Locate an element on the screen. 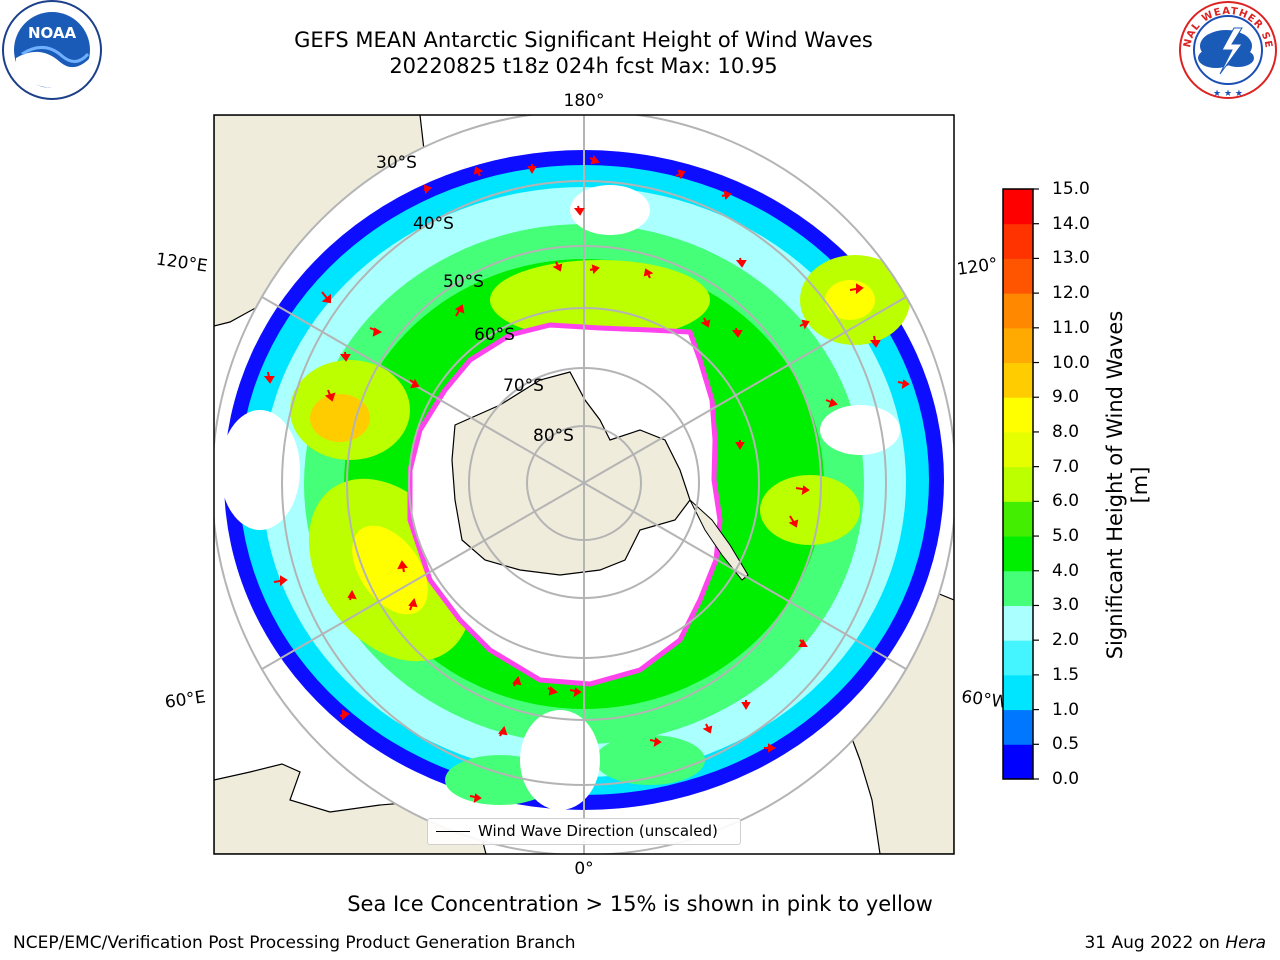 The height and width of the screenshot is (960, 1280). colorbar-frame is located at coordinates (1018, 484).